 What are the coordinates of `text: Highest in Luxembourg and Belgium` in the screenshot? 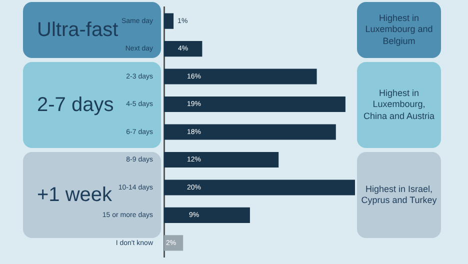 It's located at (399, 30).